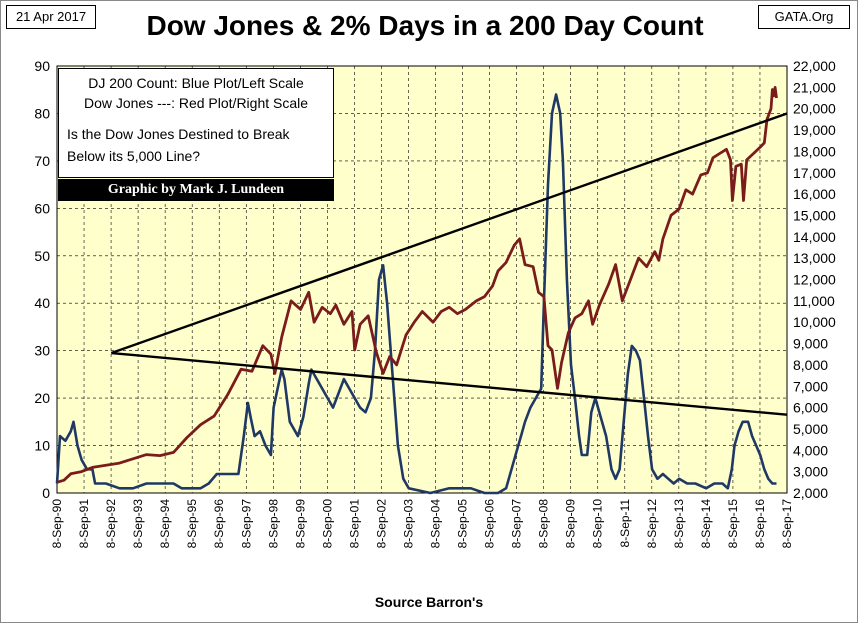  What do you see at coordinates (814, 258) in the screenshot?
I see `right-tick-label: 13,000` at bounding box center [814, 258].